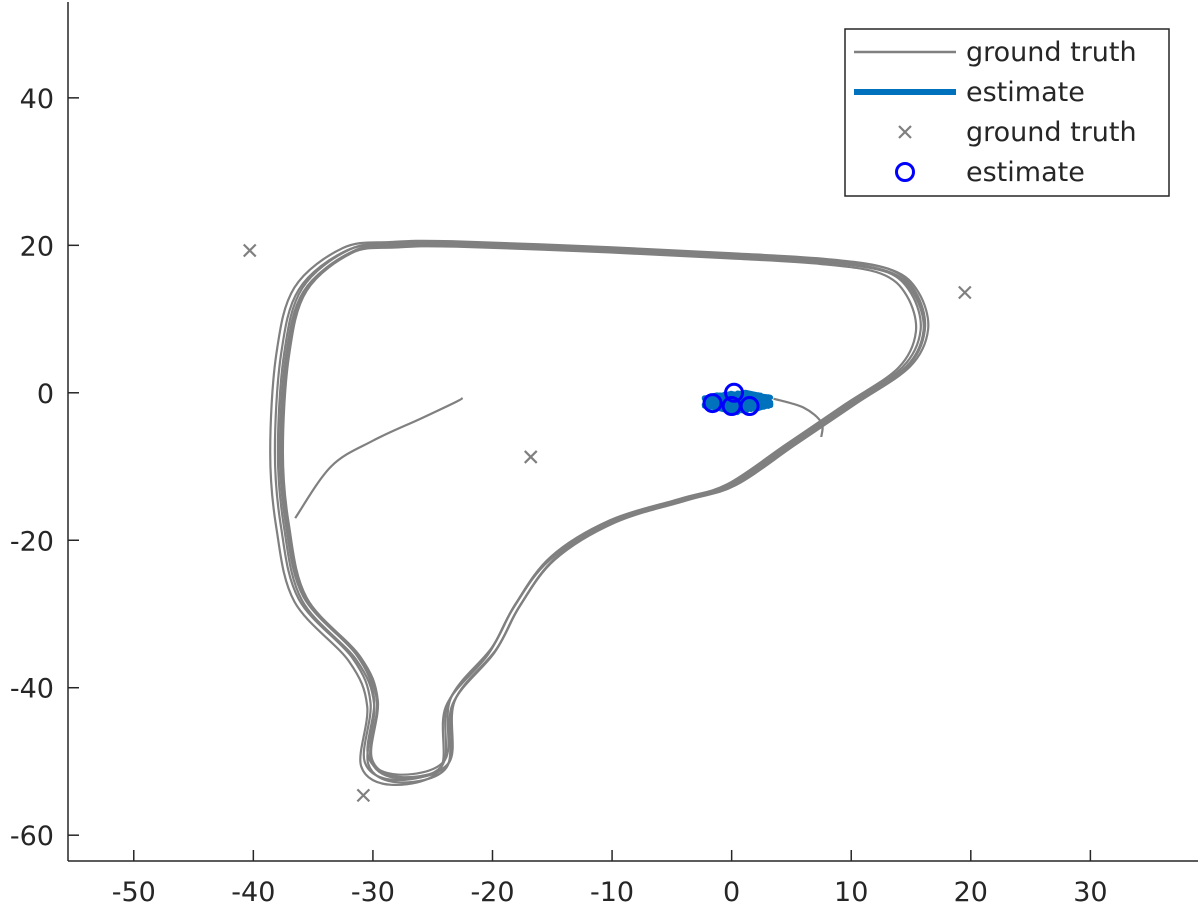 The height and width of the screenshot is (914, 1200). I want to click on x-tick-label: -50, so click(134, 892).